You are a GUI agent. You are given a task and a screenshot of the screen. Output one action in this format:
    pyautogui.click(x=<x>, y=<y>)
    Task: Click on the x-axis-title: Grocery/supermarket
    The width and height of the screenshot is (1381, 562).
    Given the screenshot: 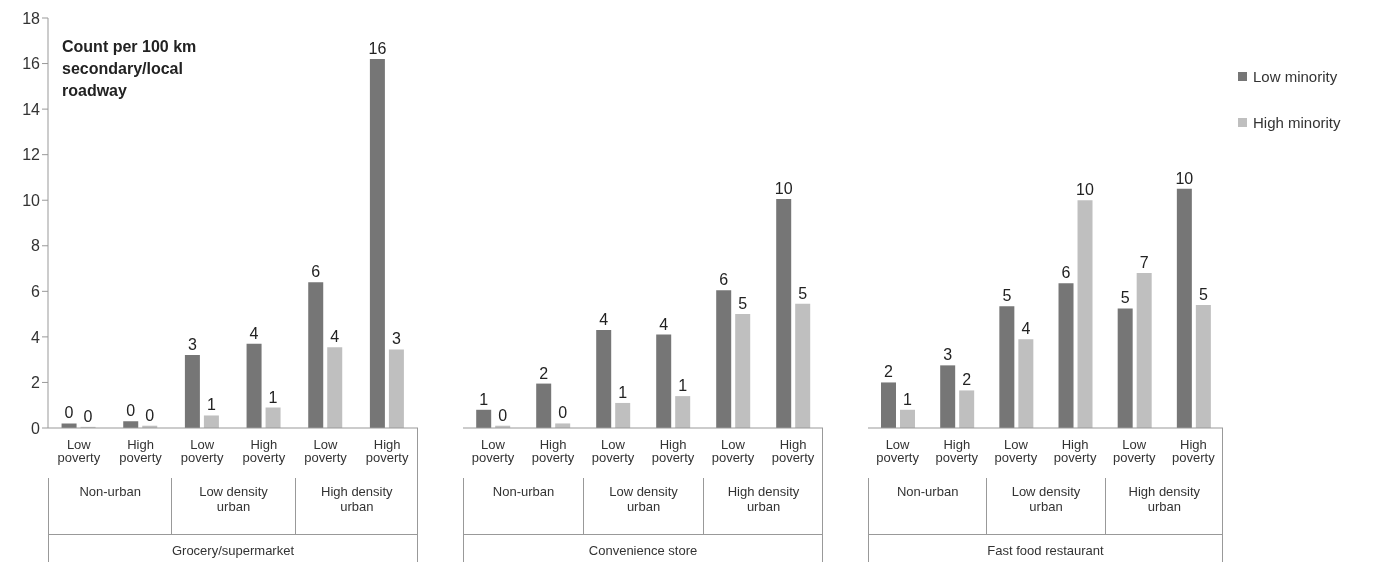 What is the action you would take?
    pyautogui.click(x=233, y=548)
    